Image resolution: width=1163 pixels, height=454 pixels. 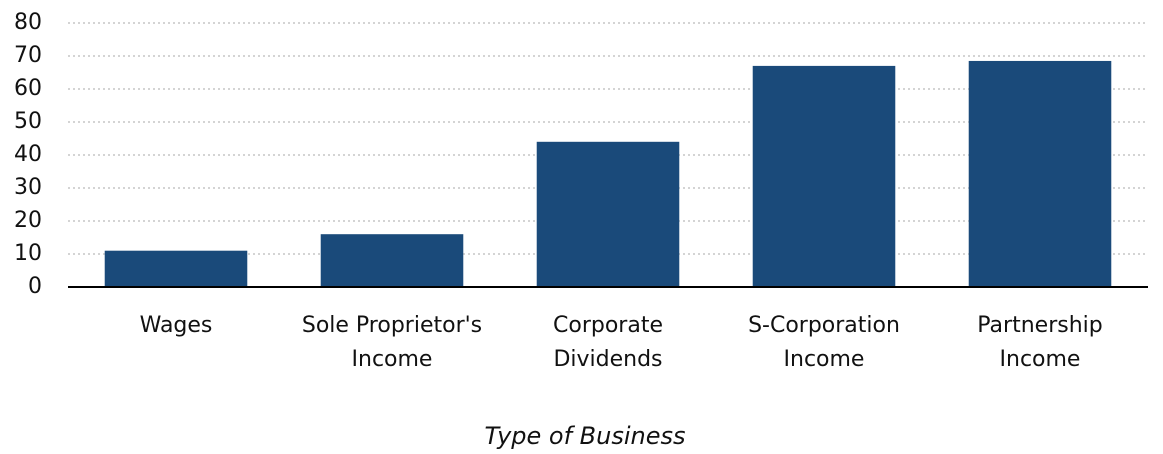 I want to click on x-tick-label: Sole Proprietor's Income, so click(x=392, y=342).